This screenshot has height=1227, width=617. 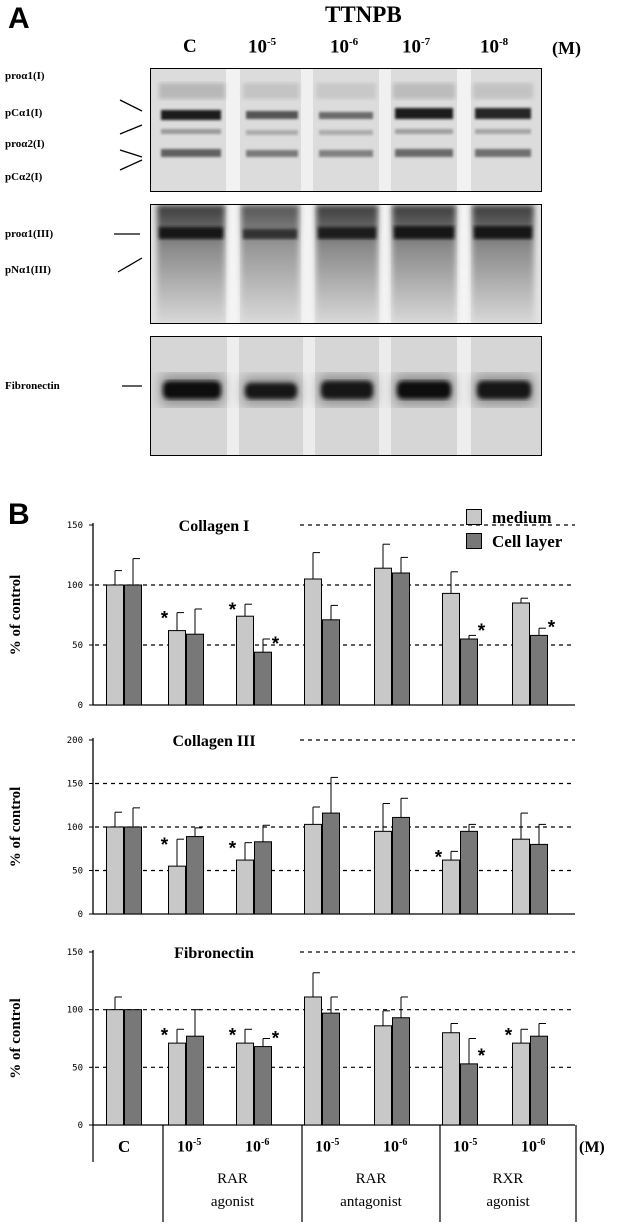 I want to click on x-tick-1: 10⁻⁵, so click(x=189, y=1146).